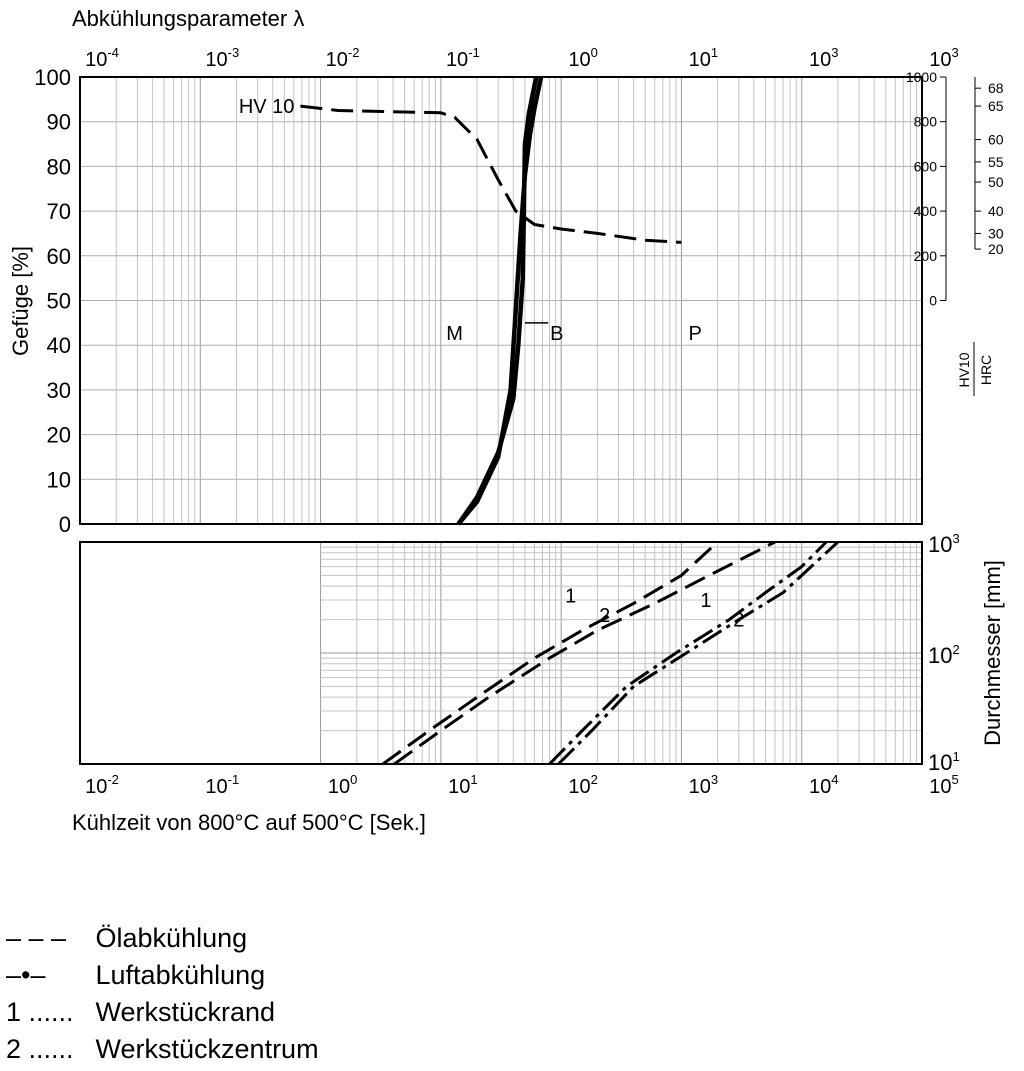  What do you see at coordinates (52, 77) in the screenshot?
I see `upper-y-tick-label: 100` at bounding box center [52, 77].